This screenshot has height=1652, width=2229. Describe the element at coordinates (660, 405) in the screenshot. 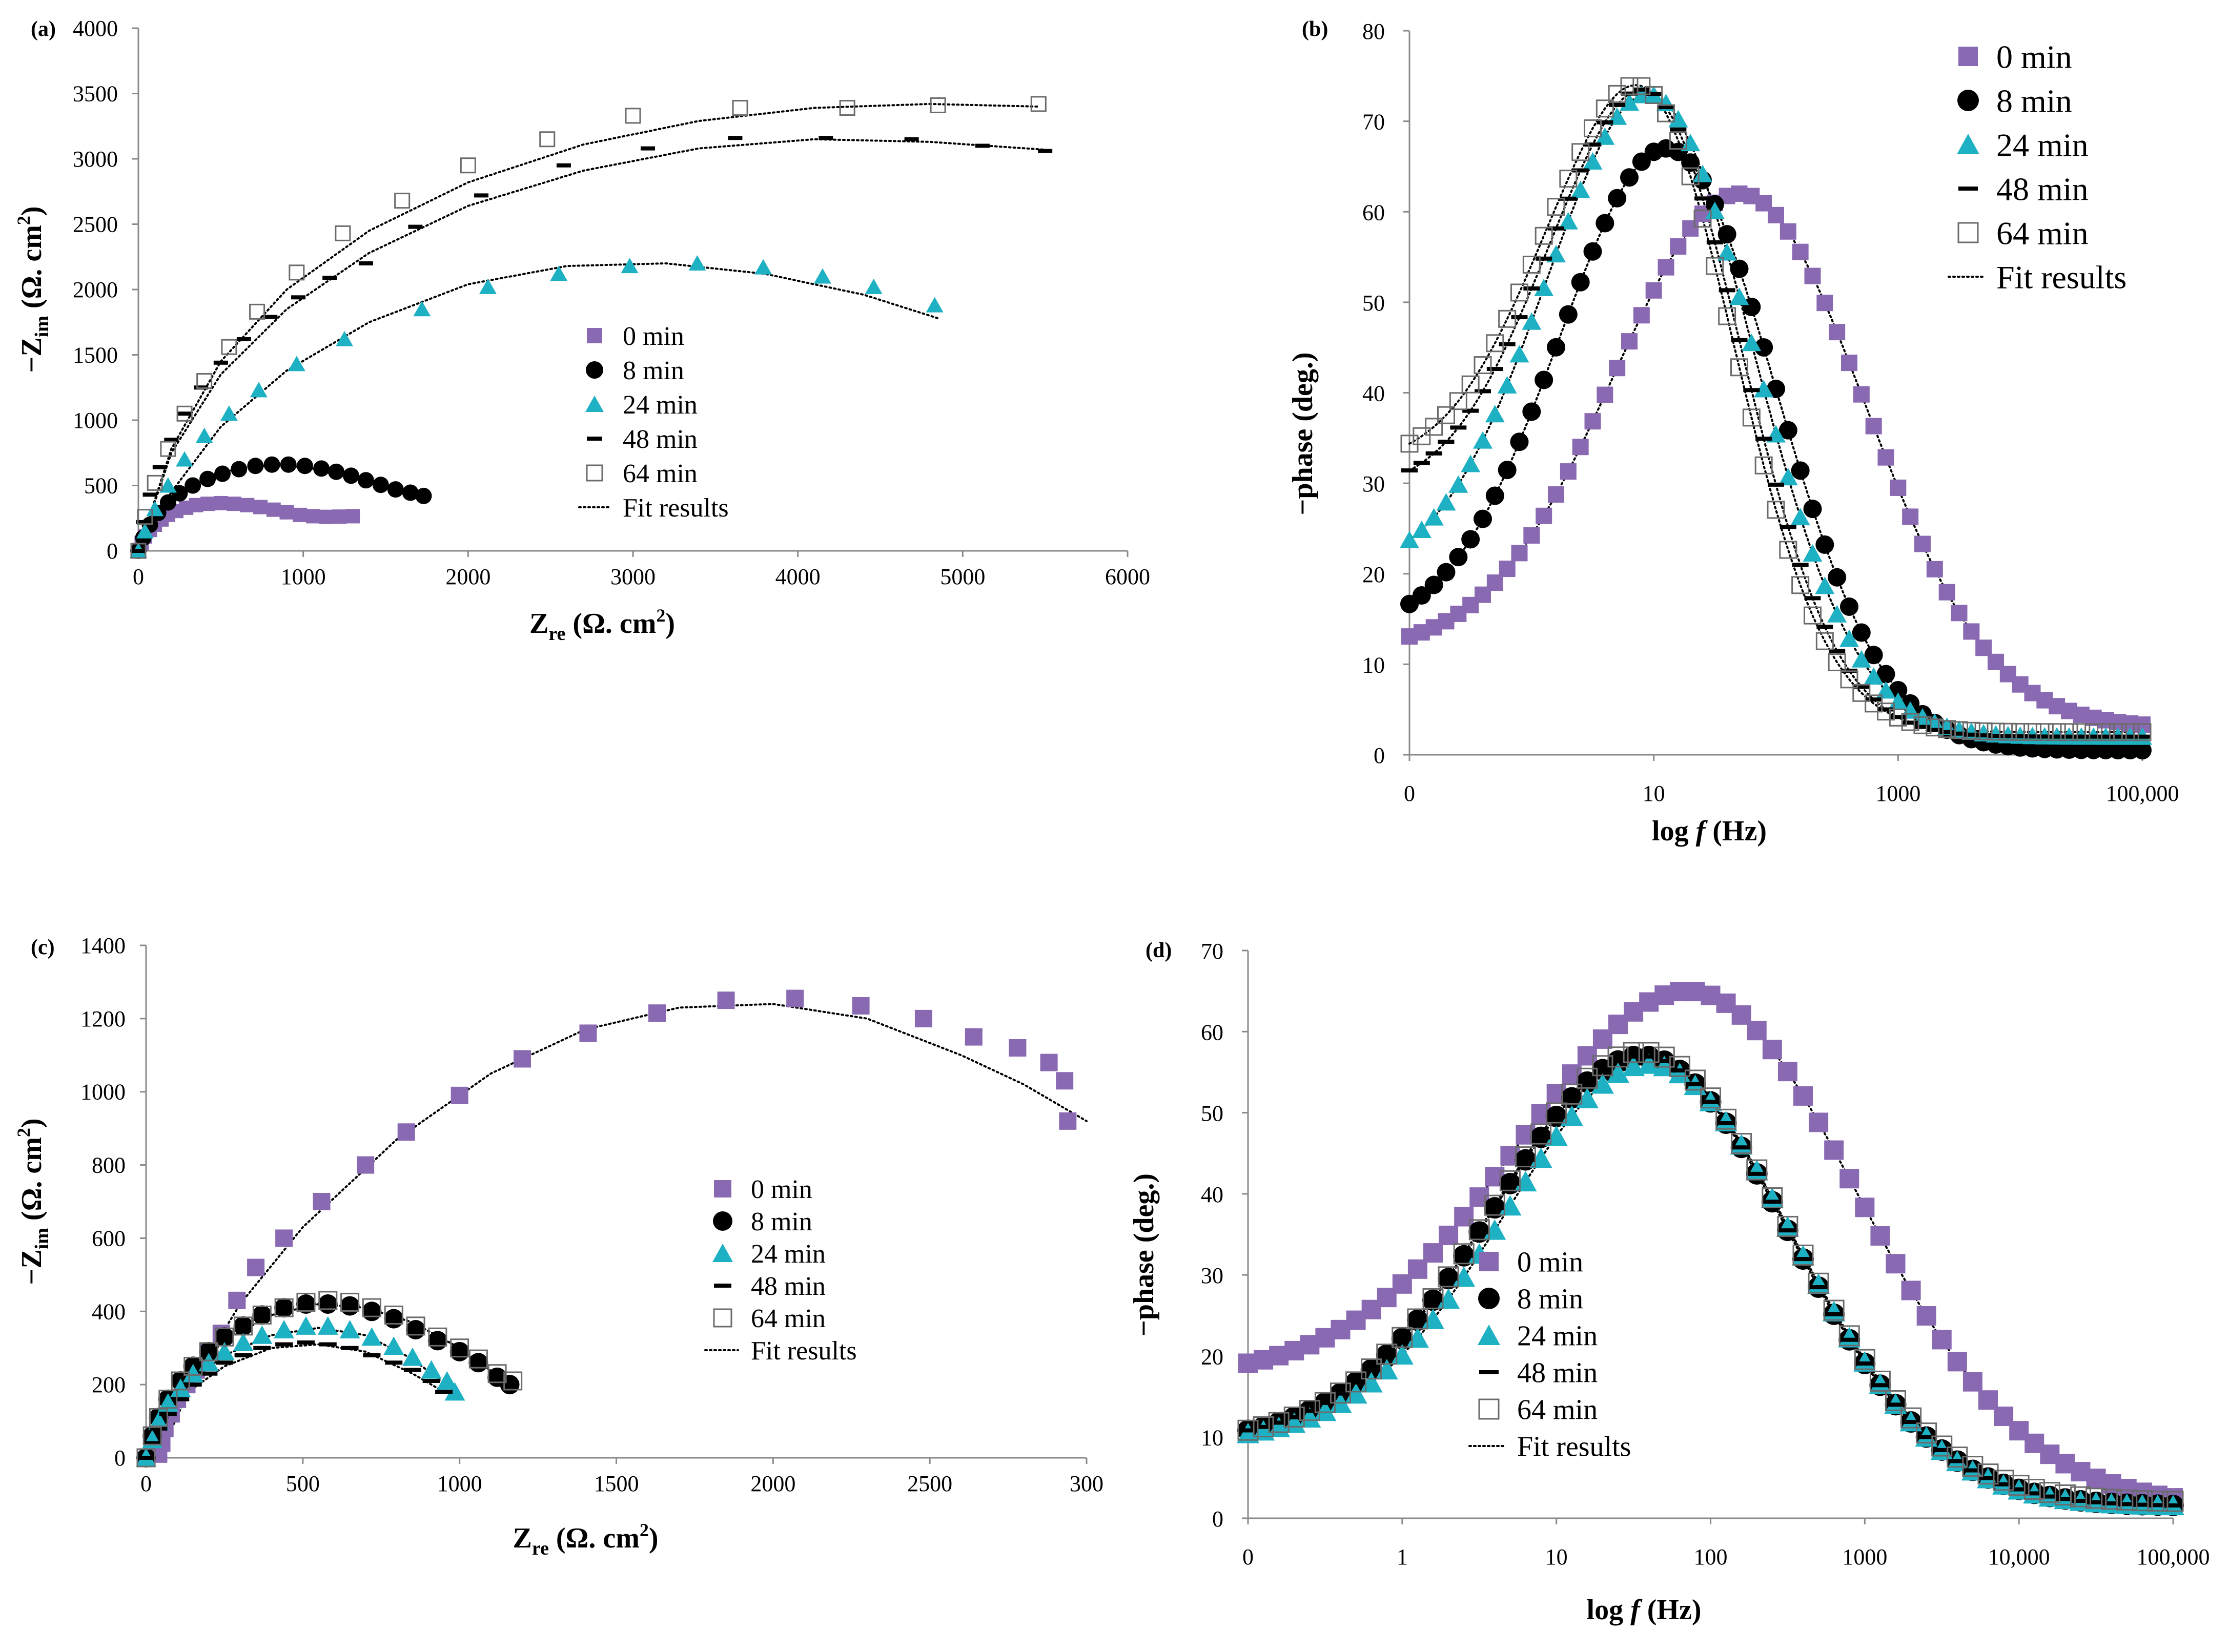

I see `legend-label: 24 min` at that location.